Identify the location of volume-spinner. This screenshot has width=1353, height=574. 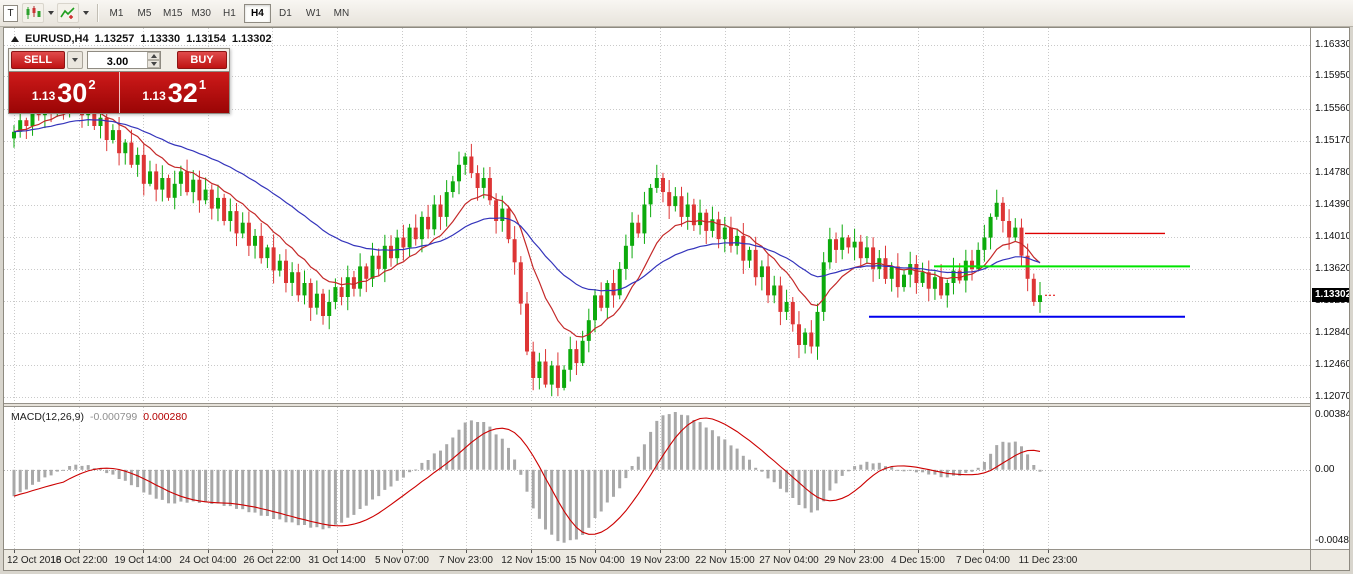
(153, 60).